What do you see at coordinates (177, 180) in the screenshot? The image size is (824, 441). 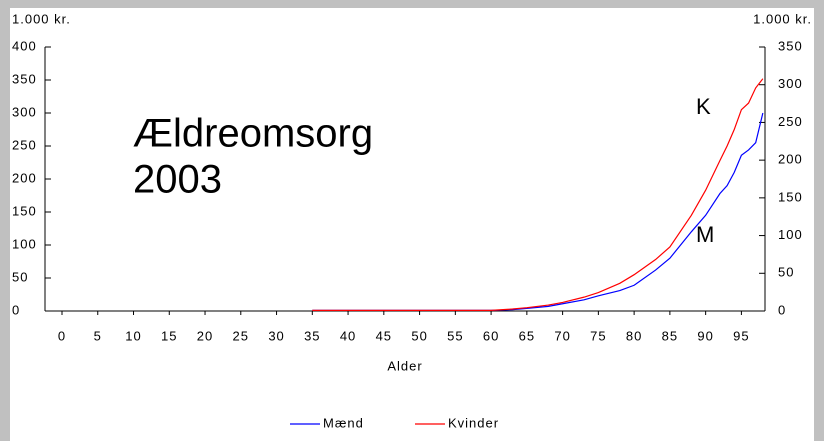 I see `chart-title: 2003` at bounding box center [177, 180].